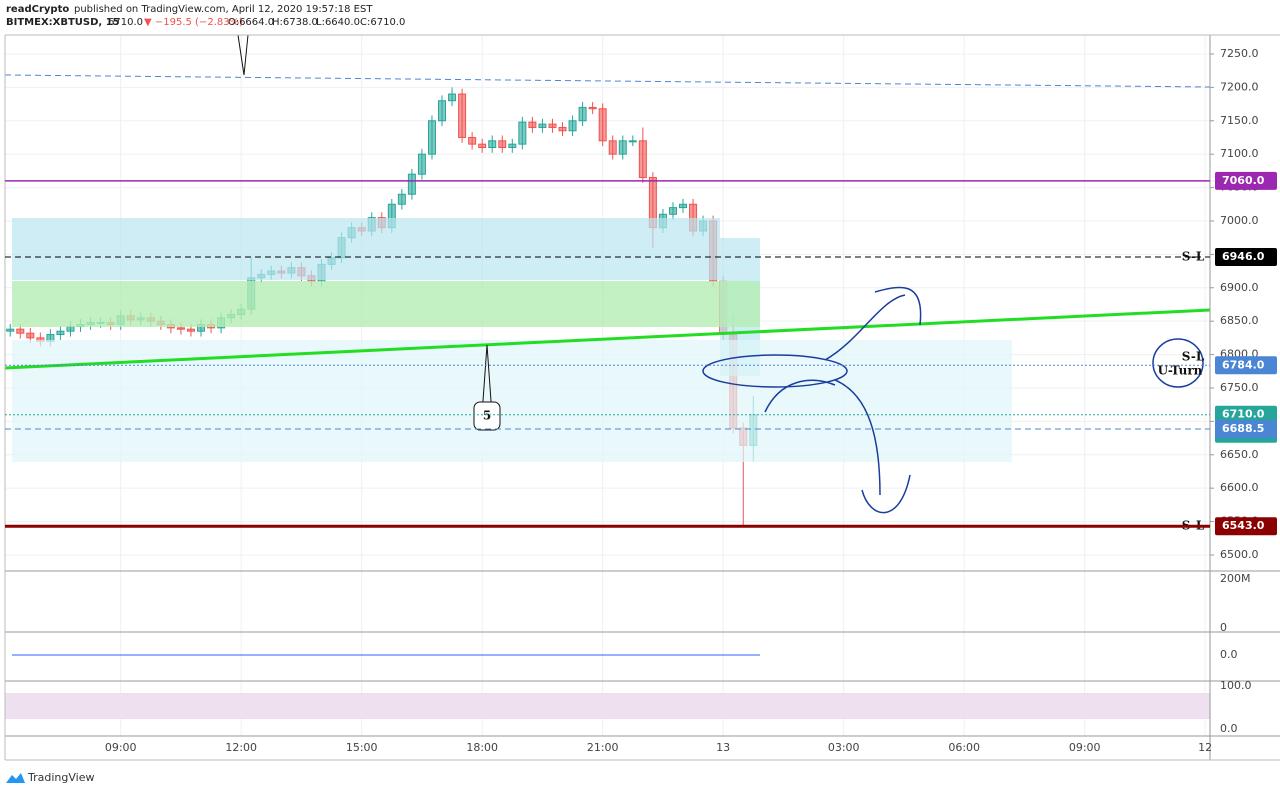 The width and height of the screenshot is (1280, 793). What do you see at coordinates (1236, 685) in the screenshot?
I see `pane-label: 100.0` at bounding box center [1236, 685].